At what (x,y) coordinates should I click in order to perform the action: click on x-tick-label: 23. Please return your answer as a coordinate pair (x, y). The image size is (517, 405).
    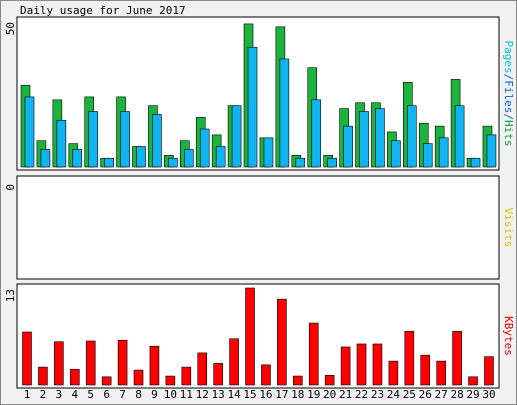
    Looking at the image, I should click on (377, 394).